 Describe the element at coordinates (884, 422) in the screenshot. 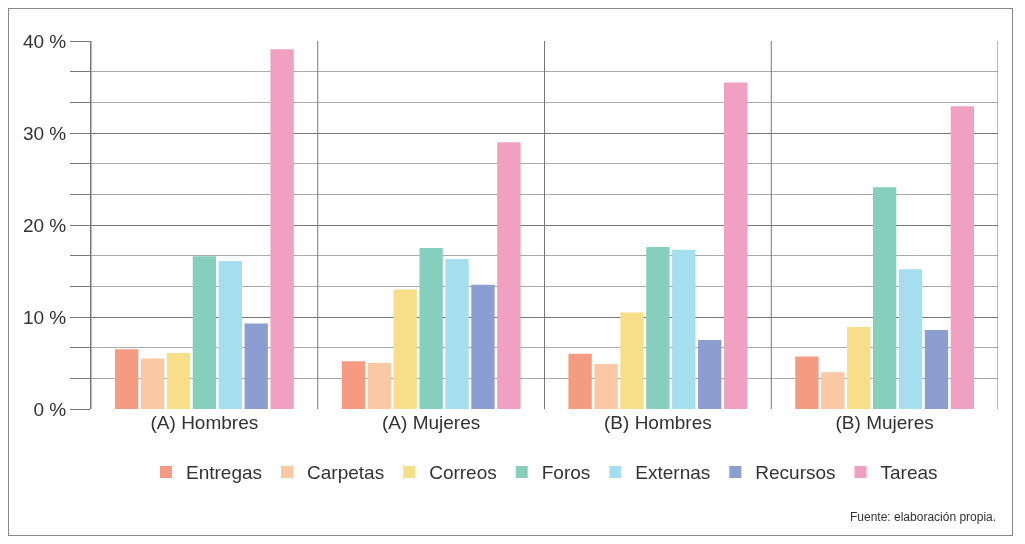

I see `x-tick-label: (B) Mujeres` at that location.